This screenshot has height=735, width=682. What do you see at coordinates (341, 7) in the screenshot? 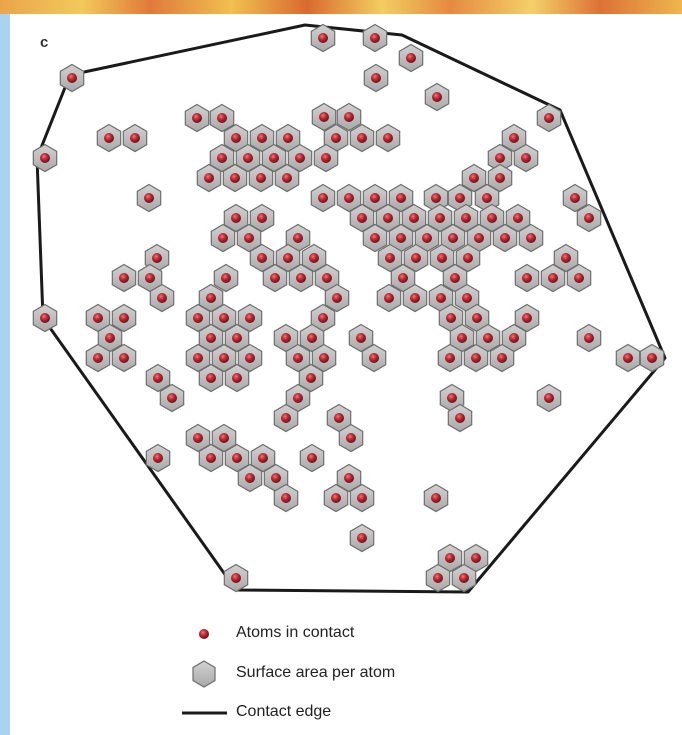
I see `top-color-strip` at bounding box center [341, 7].